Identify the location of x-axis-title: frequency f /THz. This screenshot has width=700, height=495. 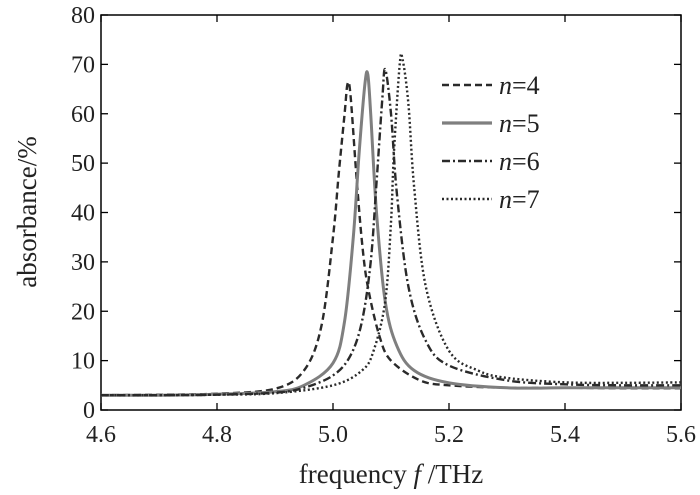
(391, 474).